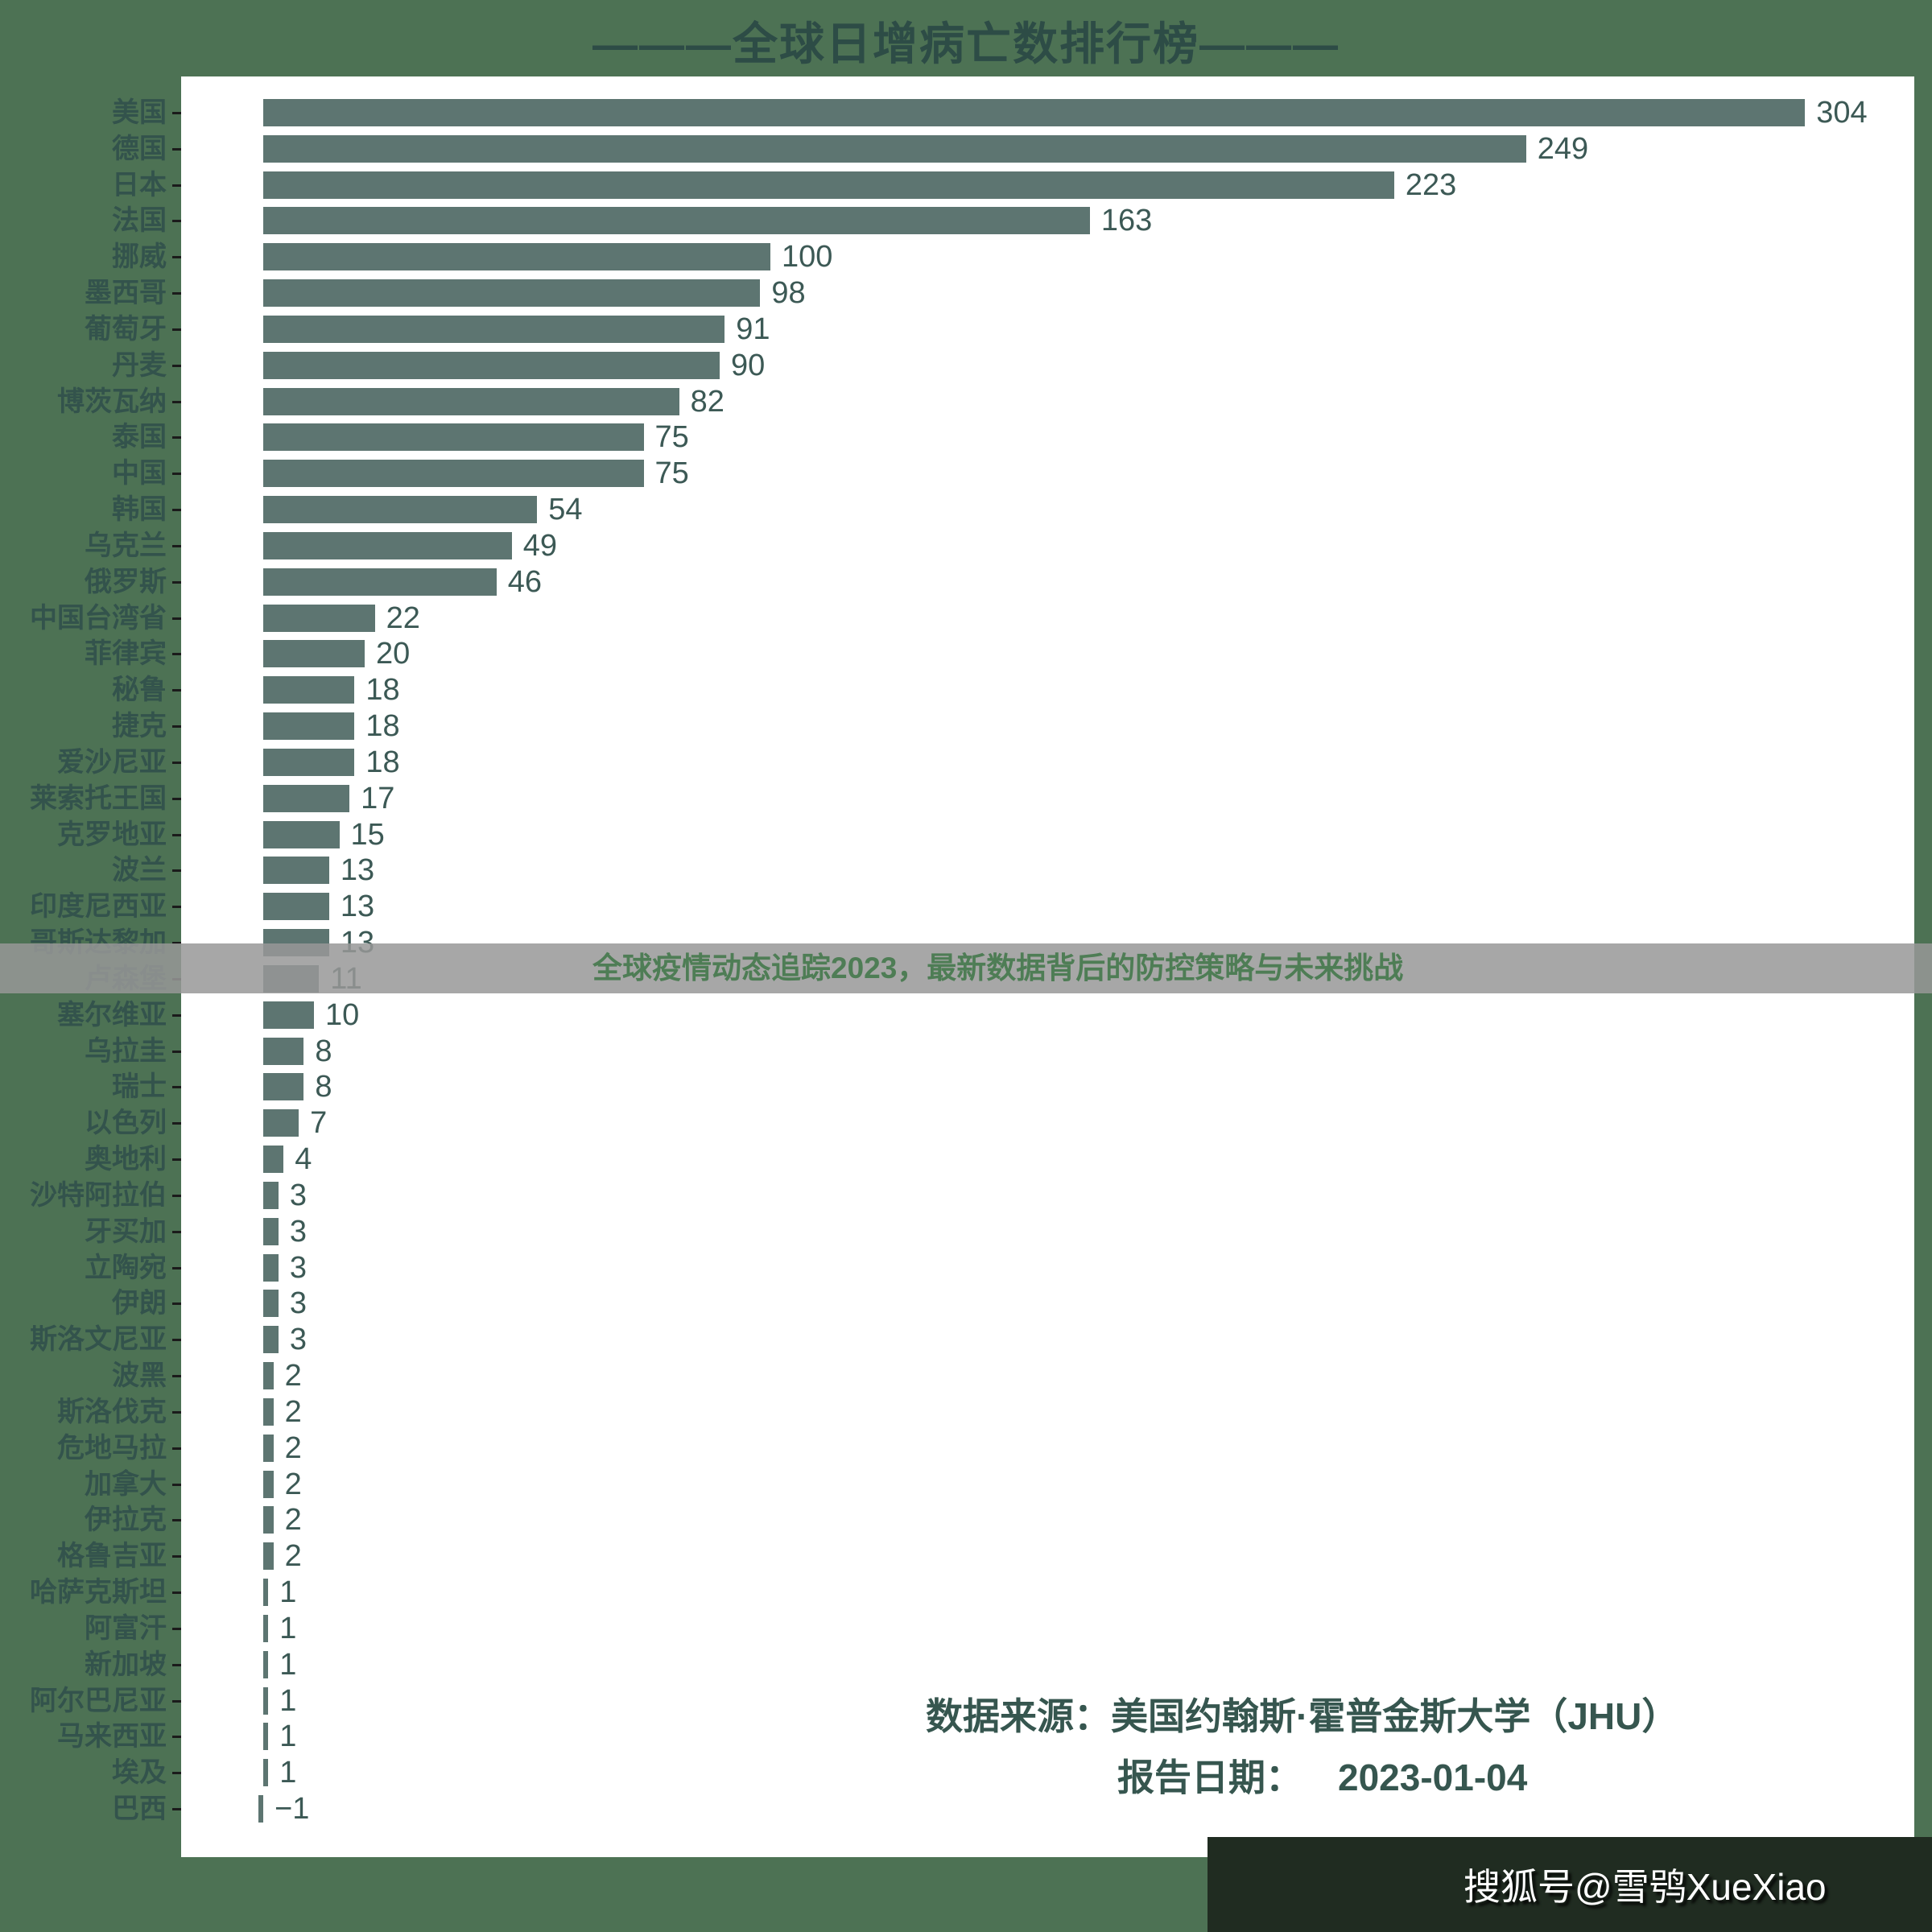  Describe the element at coordinates (98, 1340) in the screenshot. I see `category-label: 斯洛文尼亚` at that location.